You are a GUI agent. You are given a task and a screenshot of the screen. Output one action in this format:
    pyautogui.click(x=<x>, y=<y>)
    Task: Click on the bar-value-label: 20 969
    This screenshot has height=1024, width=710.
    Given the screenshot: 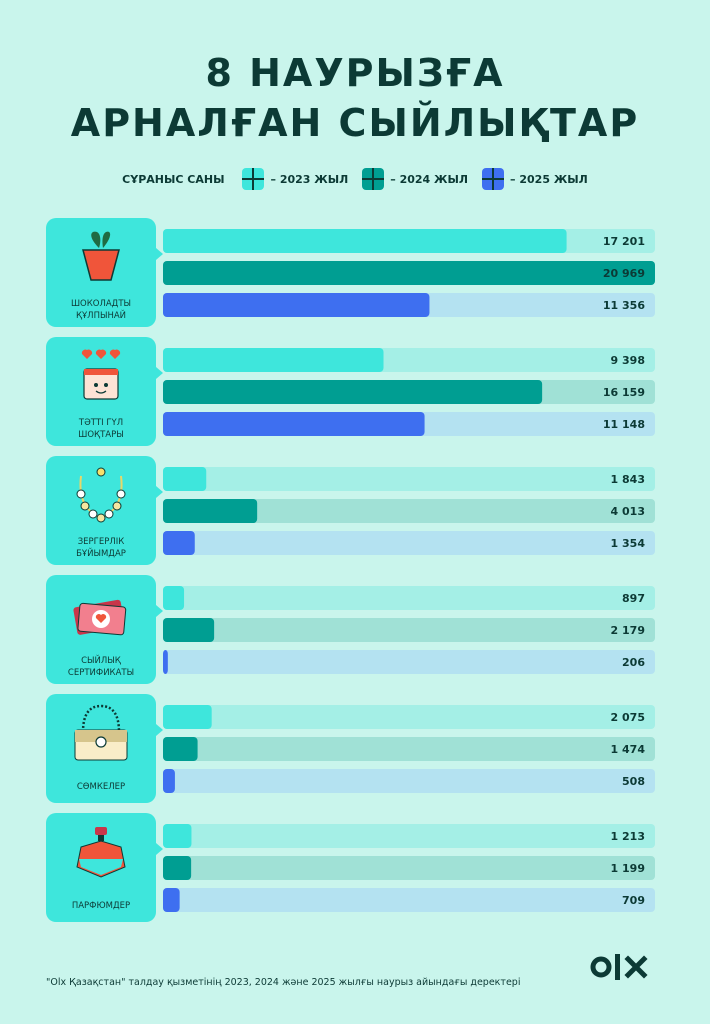 What is the action you would take?
    pyautogui.click(x=624, y=273)
    